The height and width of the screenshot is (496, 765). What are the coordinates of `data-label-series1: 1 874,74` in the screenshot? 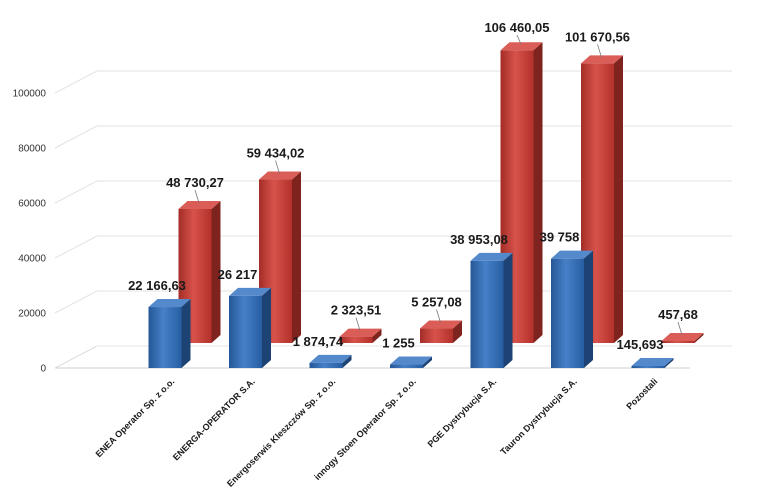 It's located at (318, 341).